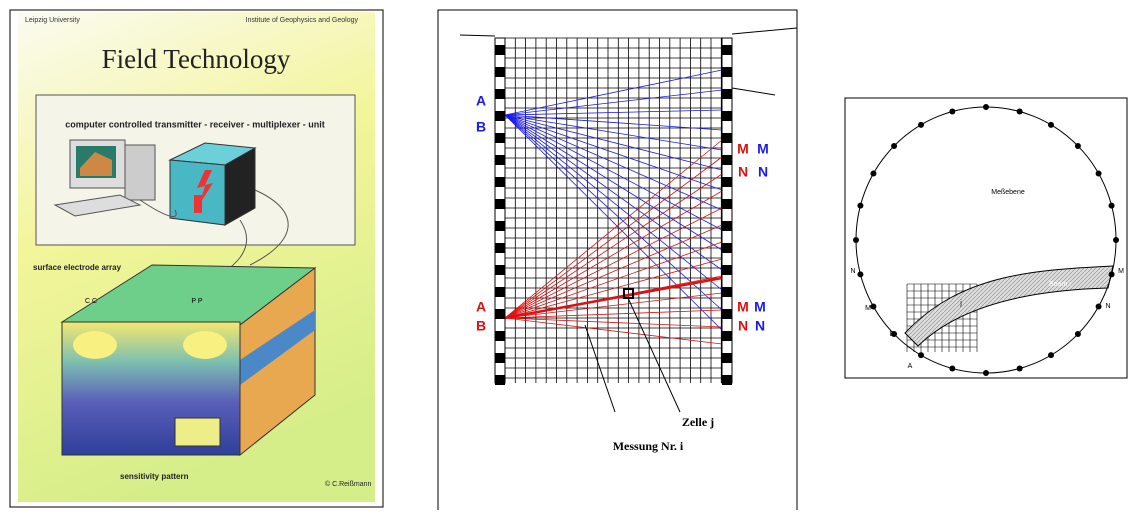 This screenshot has height=515, width=1128. Describe the element at coordinates (77, 267) in the screenshot. I see `array-label: surface electrode array` at that location.